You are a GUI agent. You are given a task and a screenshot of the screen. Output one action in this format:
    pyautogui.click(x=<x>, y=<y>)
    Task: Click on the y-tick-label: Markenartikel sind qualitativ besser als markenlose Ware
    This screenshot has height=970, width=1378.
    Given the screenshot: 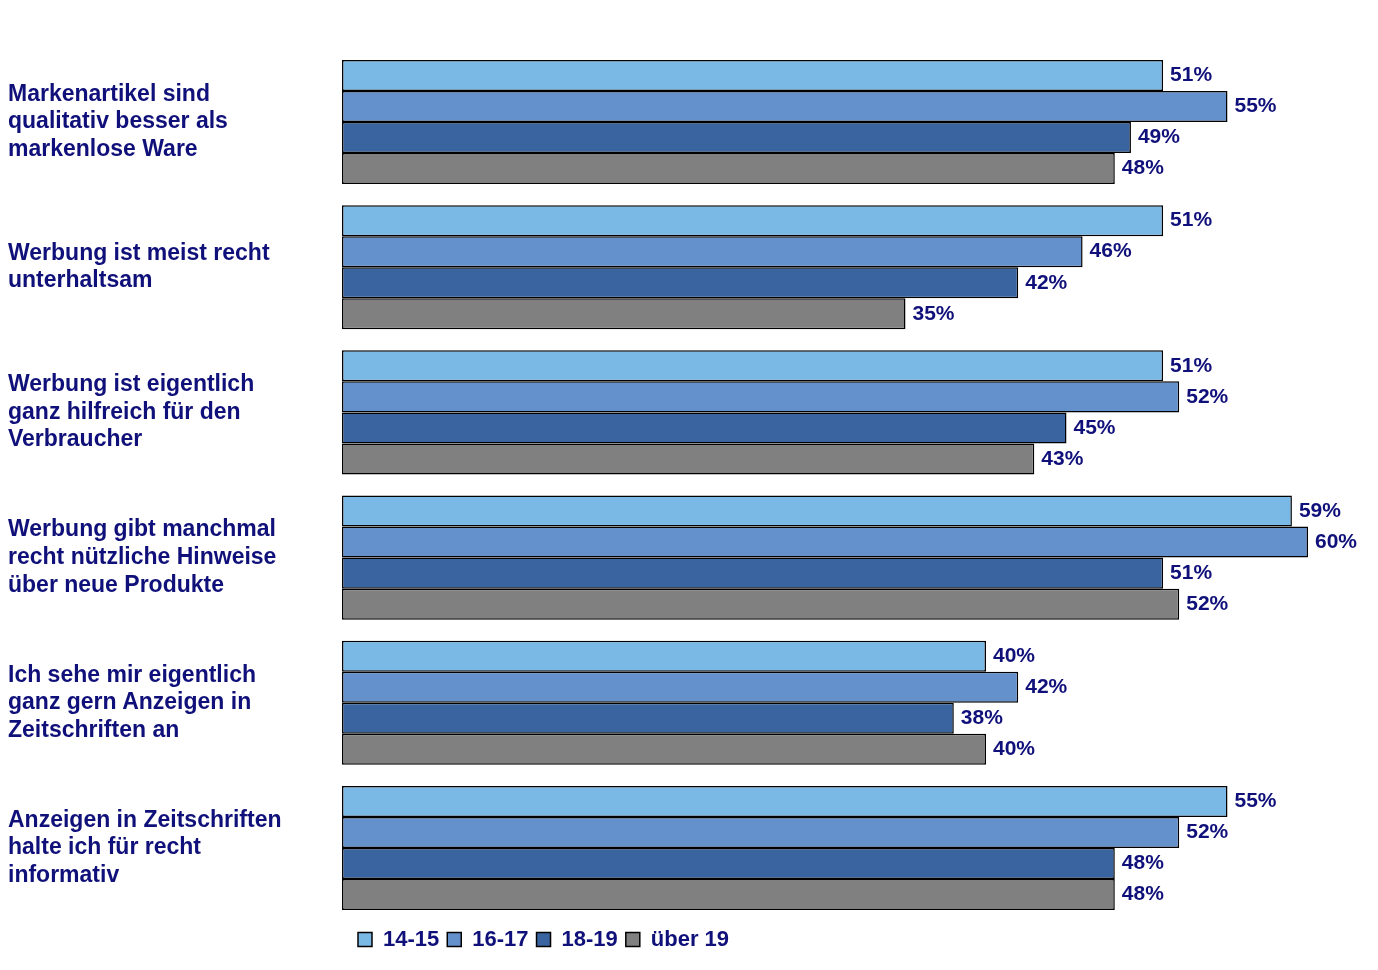 What is the action you would take?
    pyautogui.click(x=118, y=120)
    